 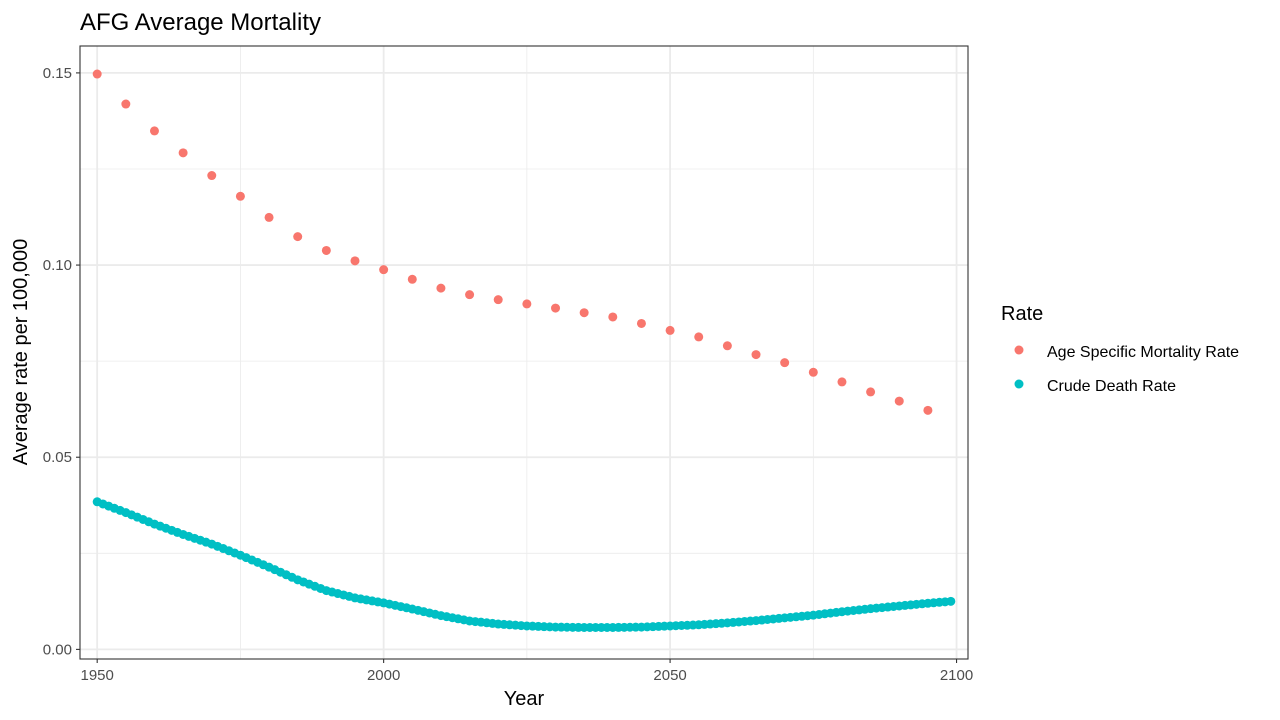 I want to click on x-tick-label: 2100, so click(x=956, y=675).